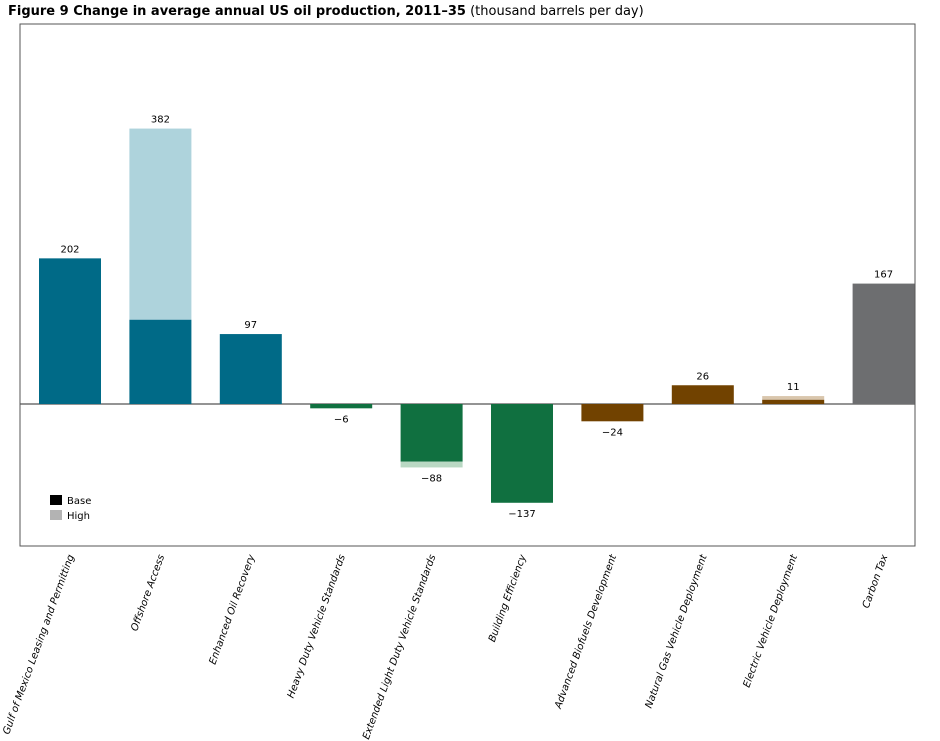 This screenshot has width=940, height=741. I want to click on legend-swatch-high, so click(56, 515).